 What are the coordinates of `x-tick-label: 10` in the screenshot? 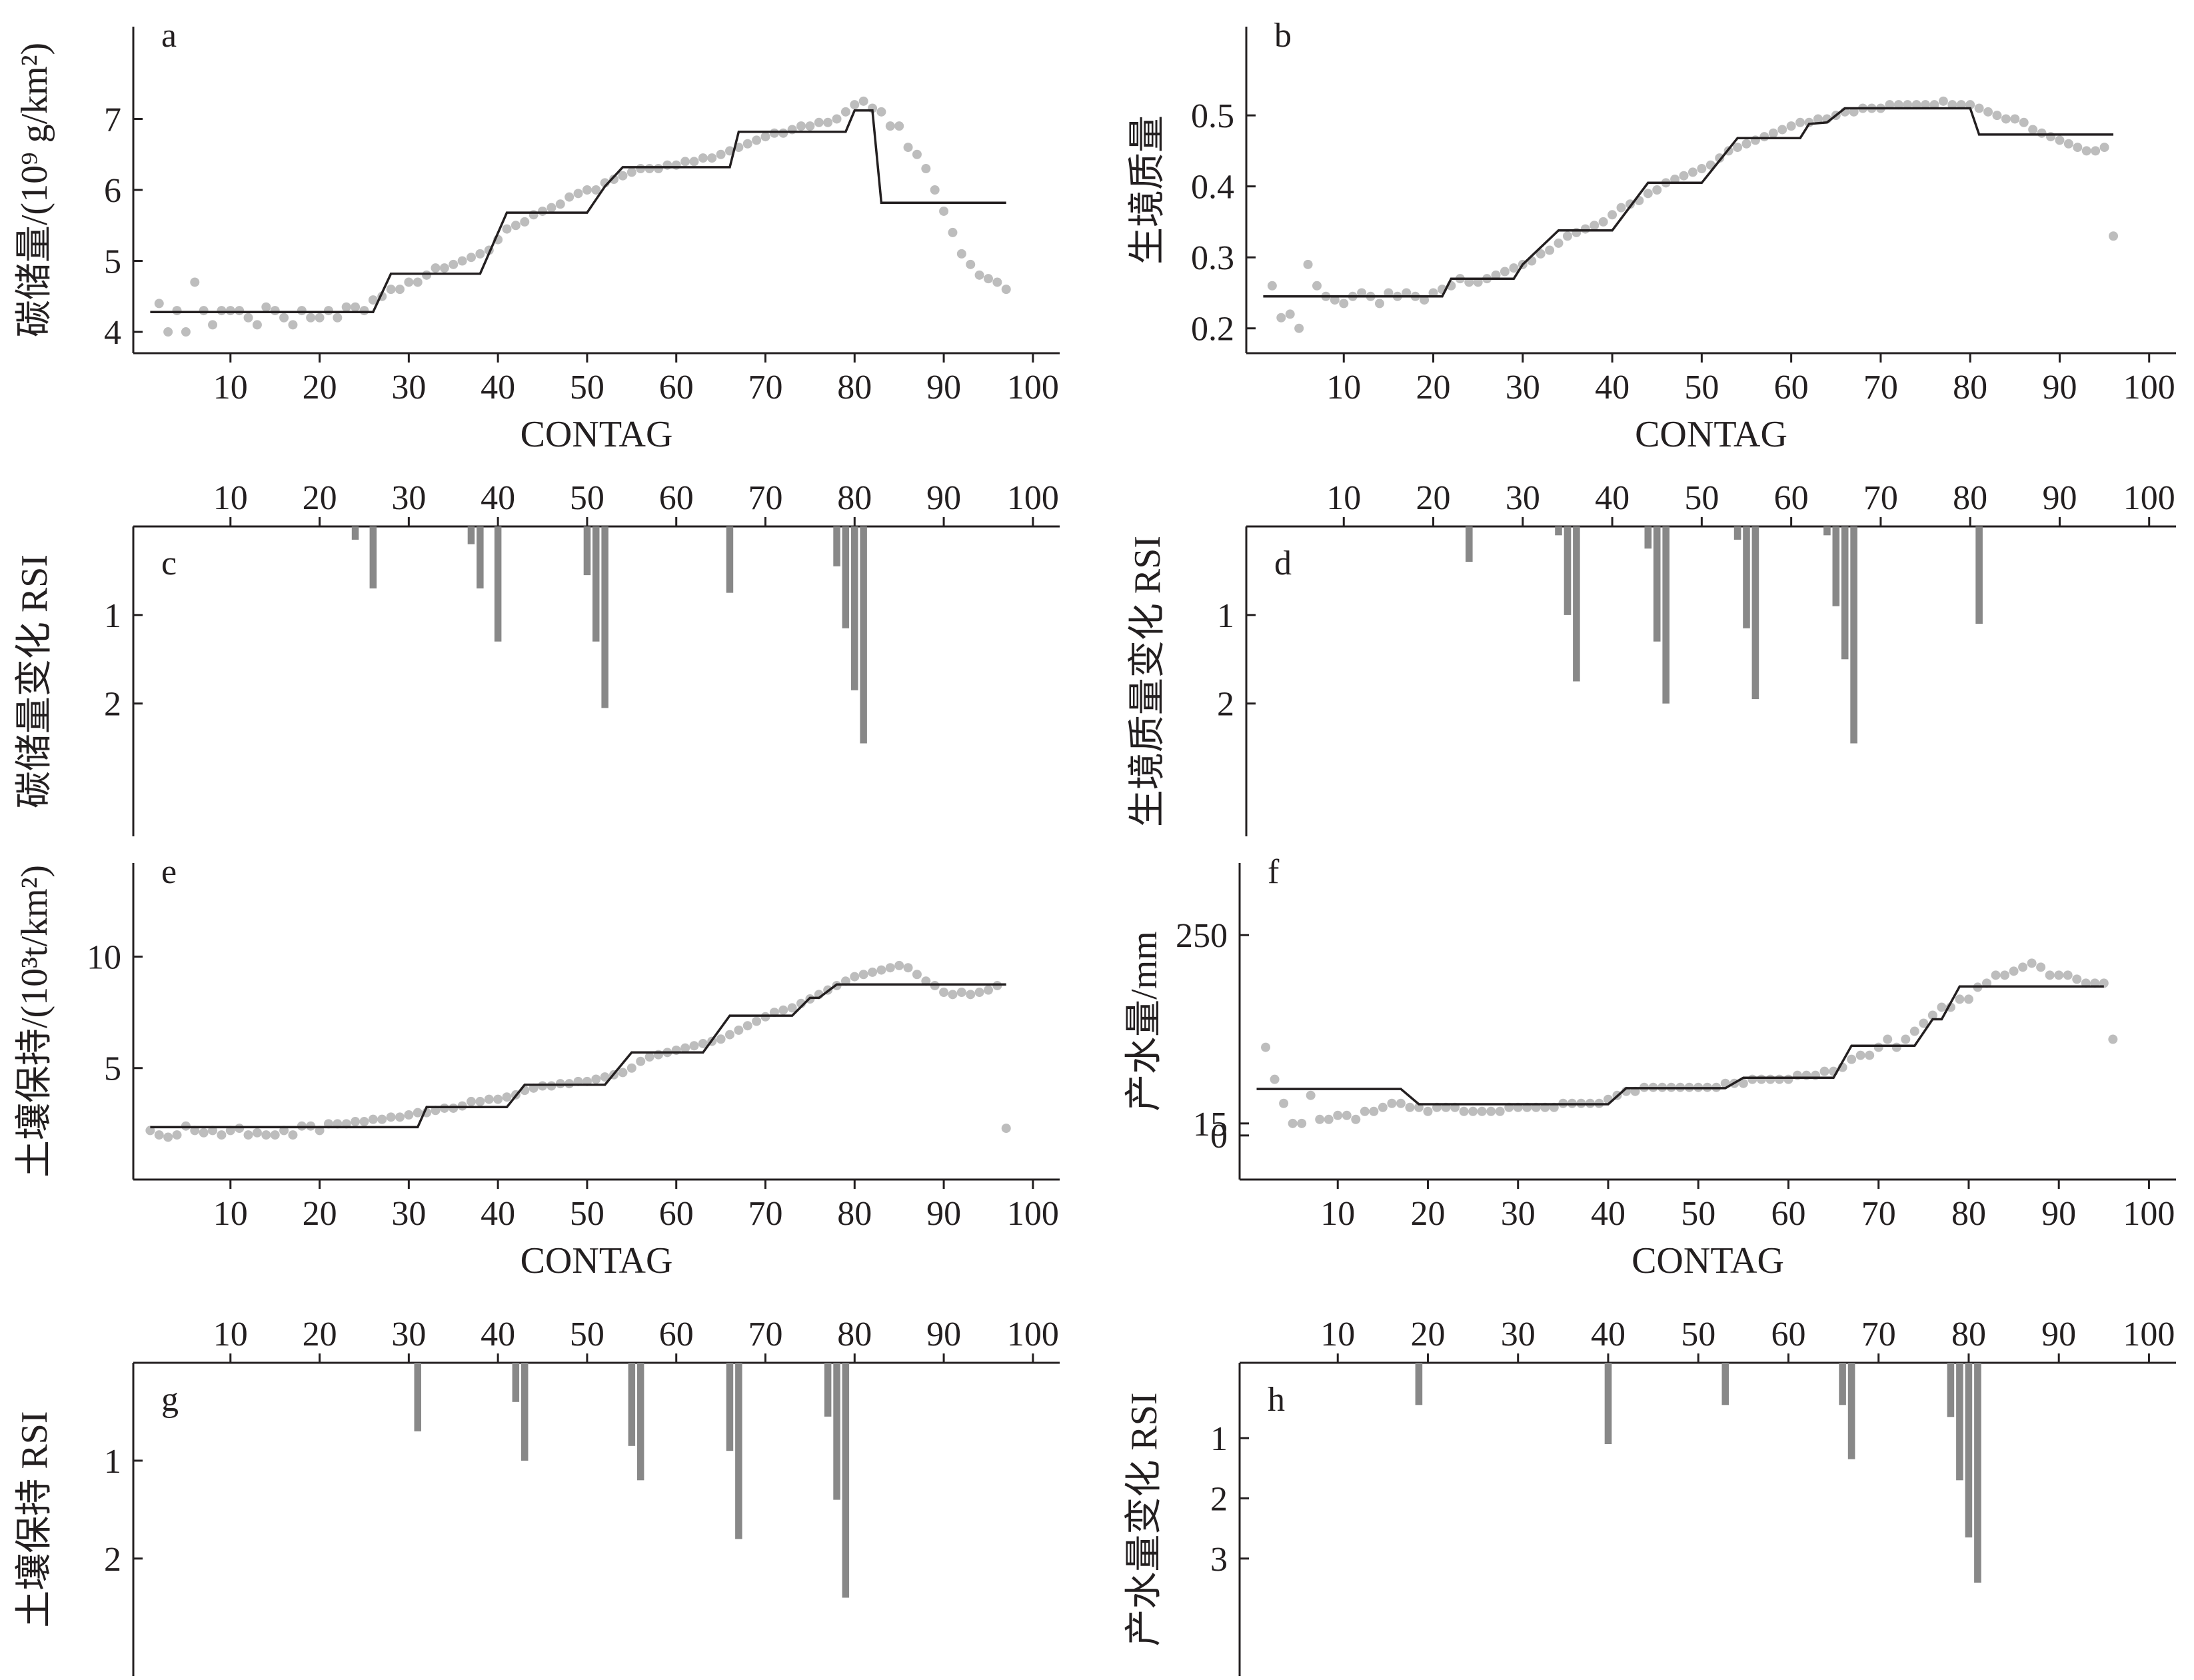 It's located at (230, 1214).